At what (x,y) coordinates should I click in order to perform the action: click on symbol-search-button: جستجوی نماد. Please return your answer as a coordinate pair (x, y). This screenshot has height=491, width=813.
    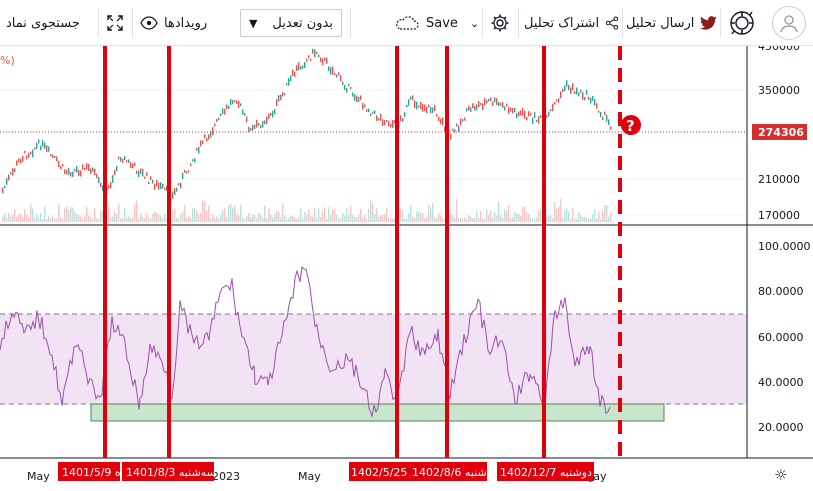
    Looking at the image, I should click on (49, 23).